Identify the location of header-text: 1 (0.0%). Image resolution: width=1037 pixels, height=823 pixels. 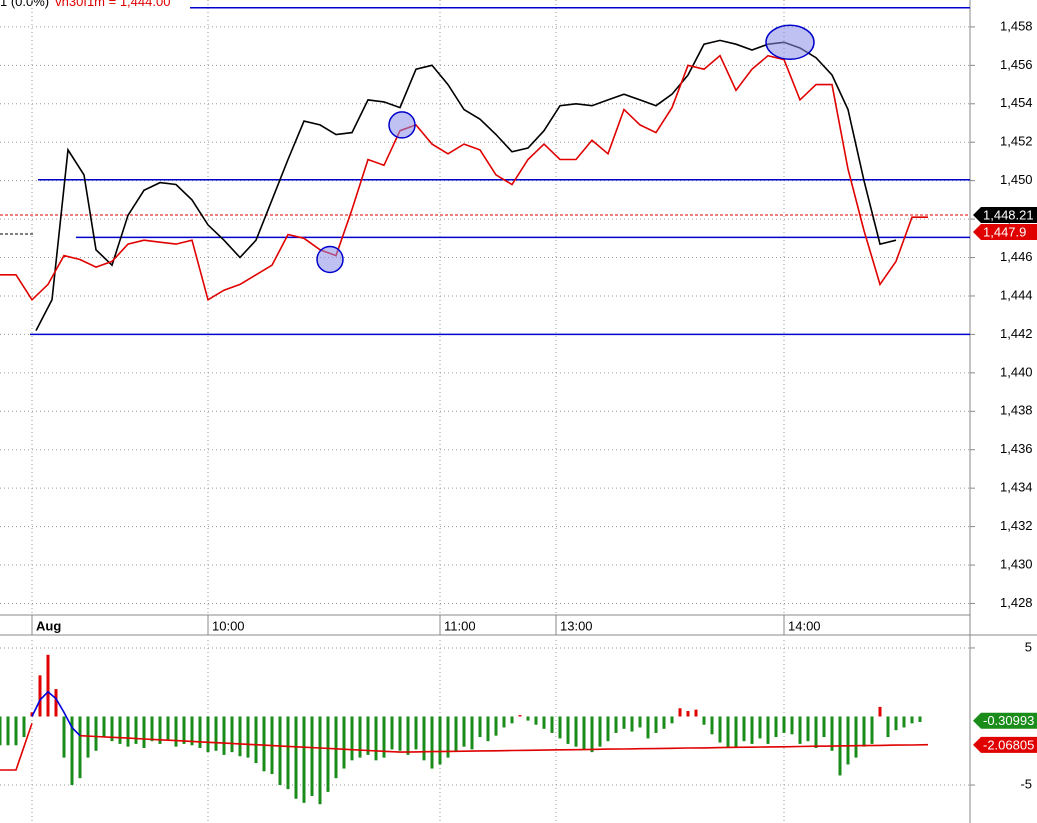
(24, 4).